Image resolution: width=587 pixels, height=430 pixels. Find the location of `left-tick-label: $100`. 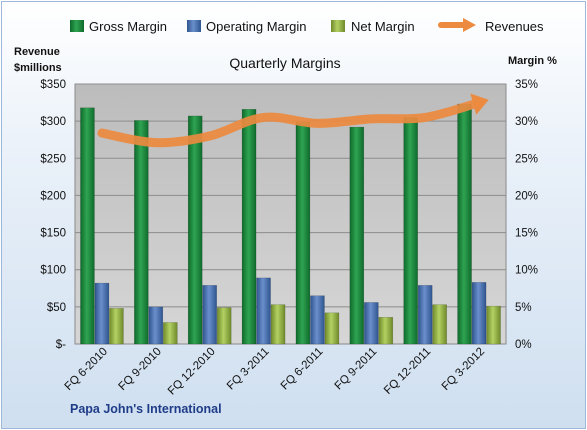

left-tick-label: $100 is located at coordinates (53, 271).